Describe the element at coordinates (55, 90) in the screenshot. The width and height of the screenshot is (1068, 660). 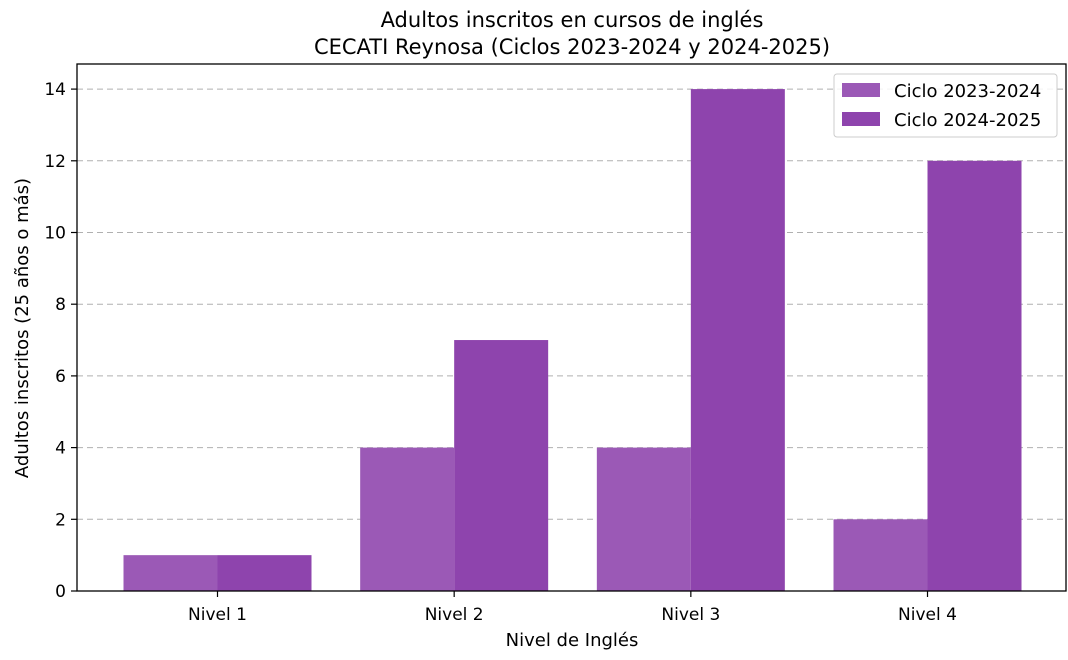
I see `y-tick-label-14: 14` at that location.